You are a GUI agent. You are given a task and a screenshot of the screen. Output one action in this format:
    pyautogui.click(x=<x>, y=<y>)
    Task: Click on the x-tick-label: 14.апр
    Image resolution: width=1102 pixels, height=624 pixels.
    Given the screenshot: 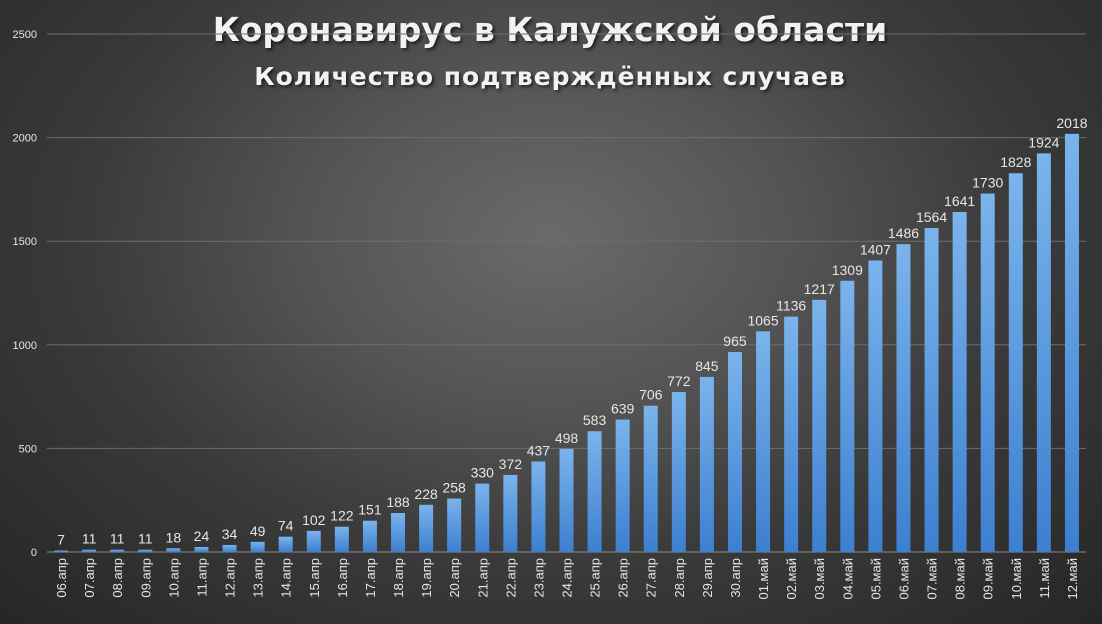 What is the action you would take?
    pyautogui.click(x=286, y=578)
    